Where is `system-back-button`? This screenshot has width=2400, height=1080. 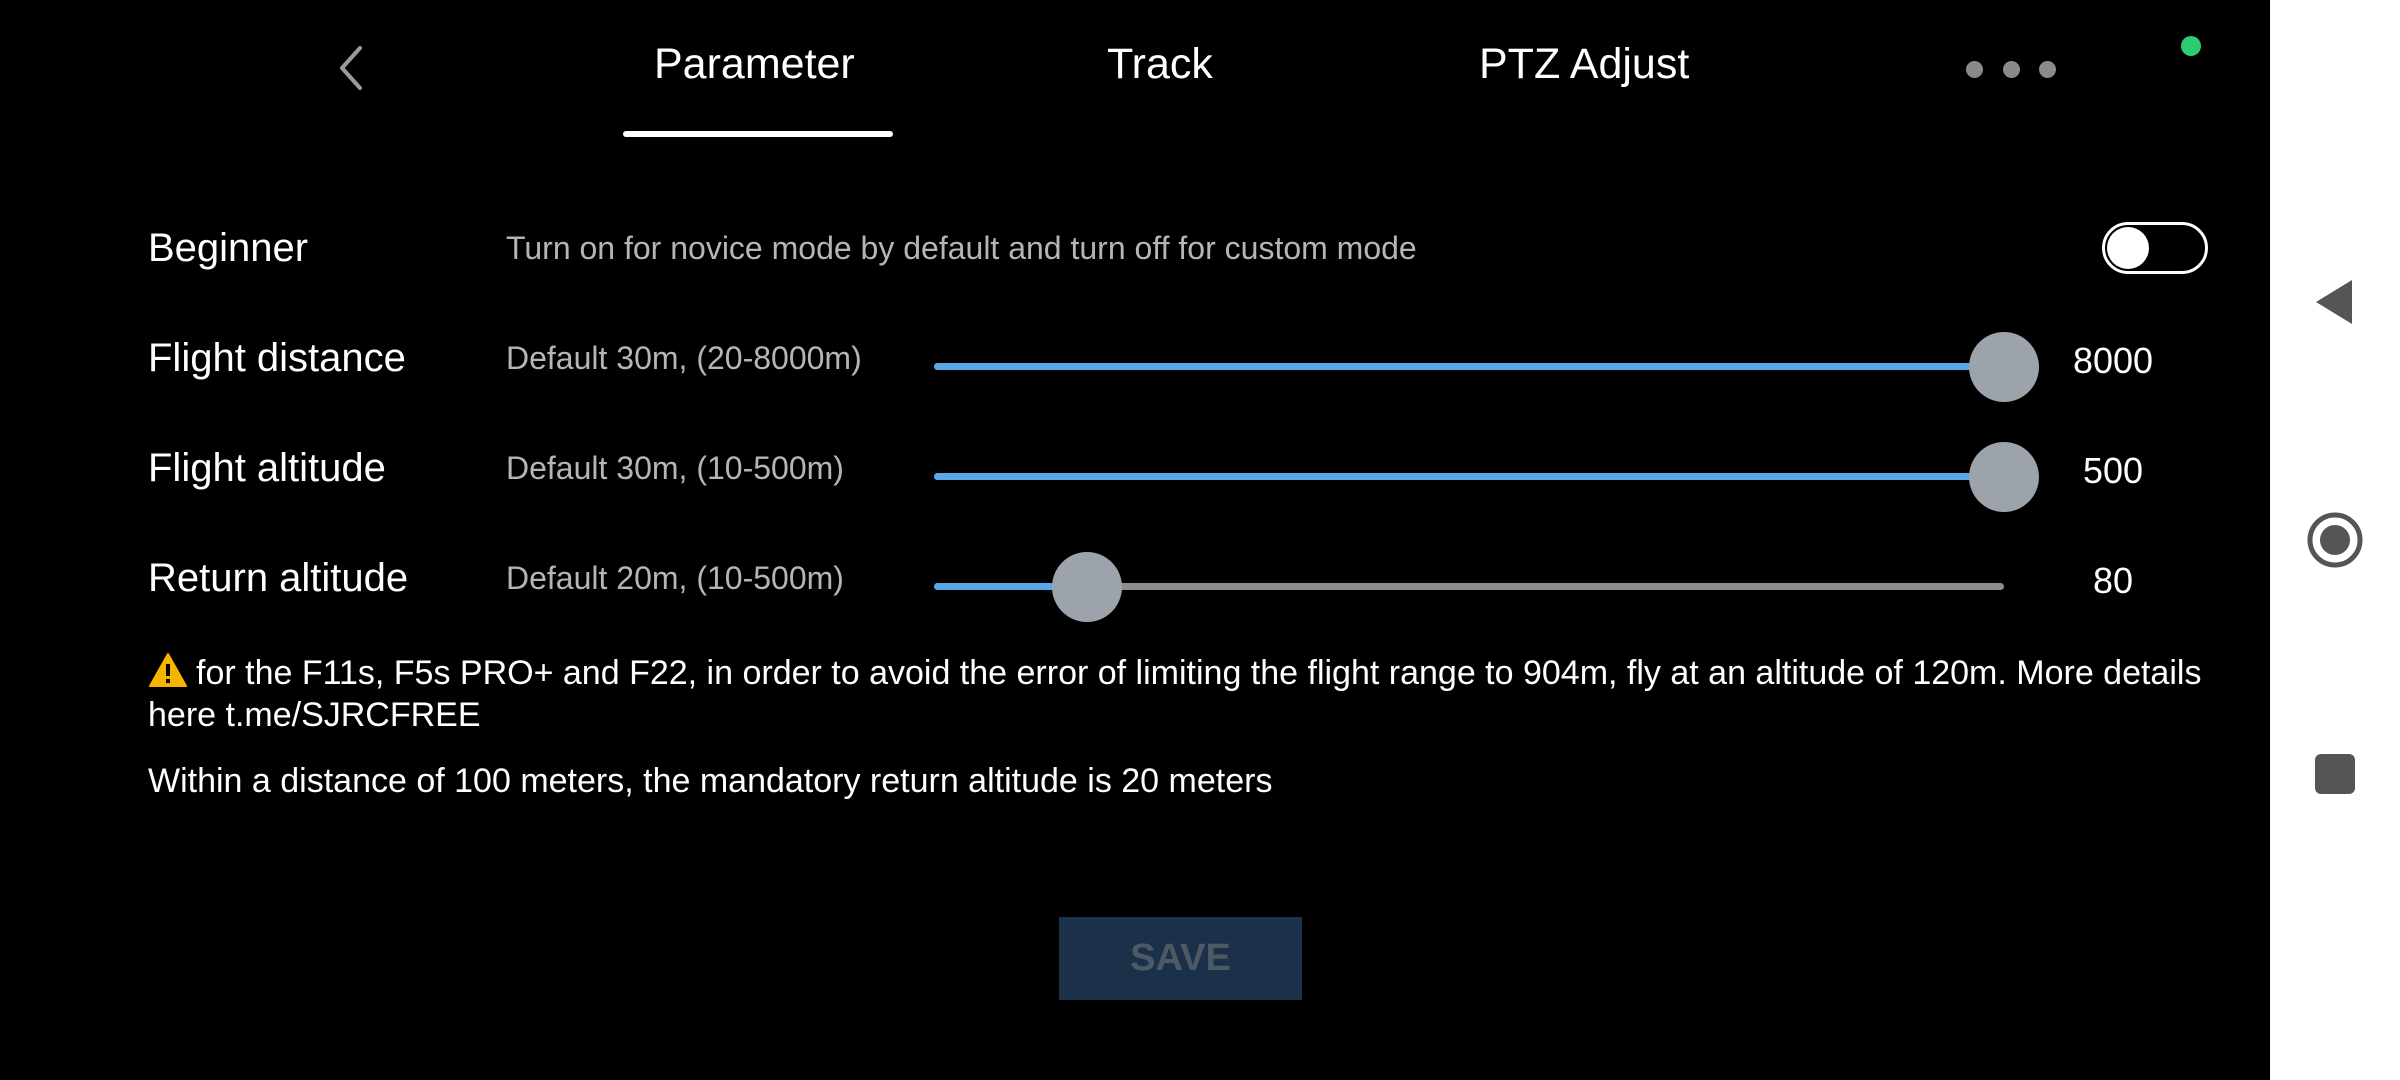 system-back-button is located at coordinates (2335, 302).